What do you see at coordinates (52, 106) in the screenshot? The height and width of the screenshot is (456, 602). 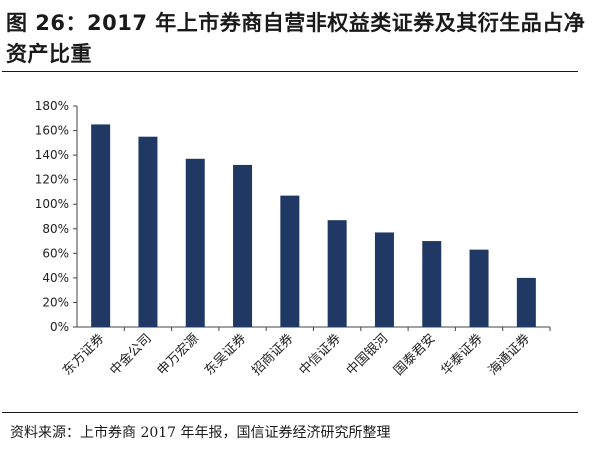 I see `y-tick-label: 180%` at bounding box center [52, 106].